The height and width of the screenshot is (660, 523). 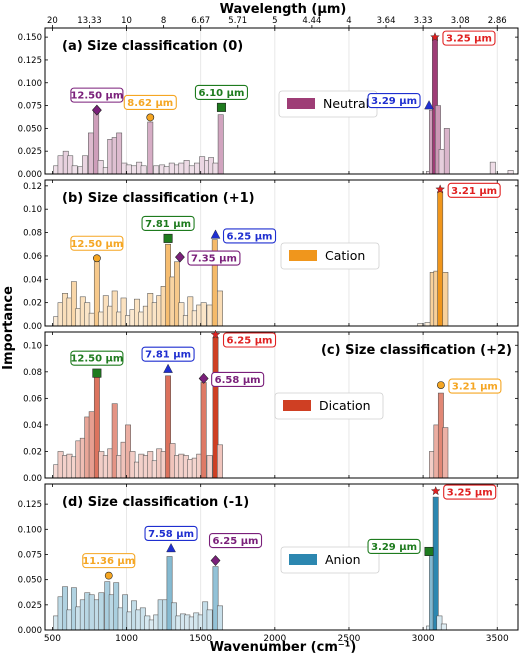 What do you see at coordinates (30, 606) in the screenshot?
I see `y-tick-label: 0.025` at bounding box center [30, 606].